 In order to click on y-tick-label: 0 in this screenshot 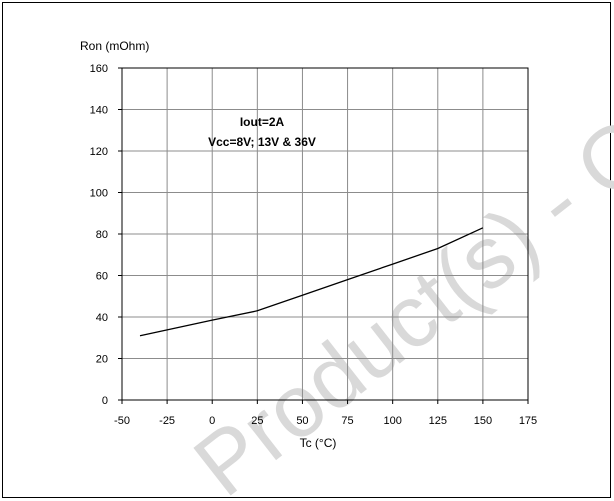, I will do `click(105, 401)`.